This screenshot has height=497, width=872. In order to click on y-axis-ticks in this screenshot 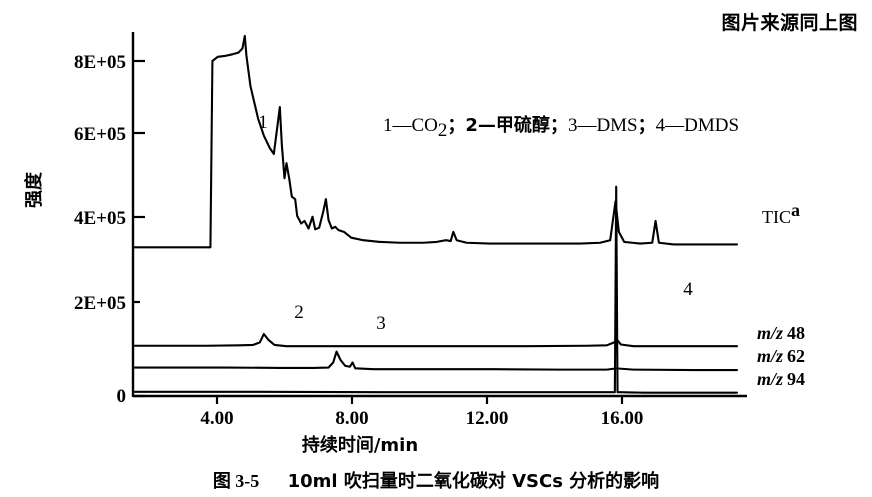, I will do `click(139, 228)`.